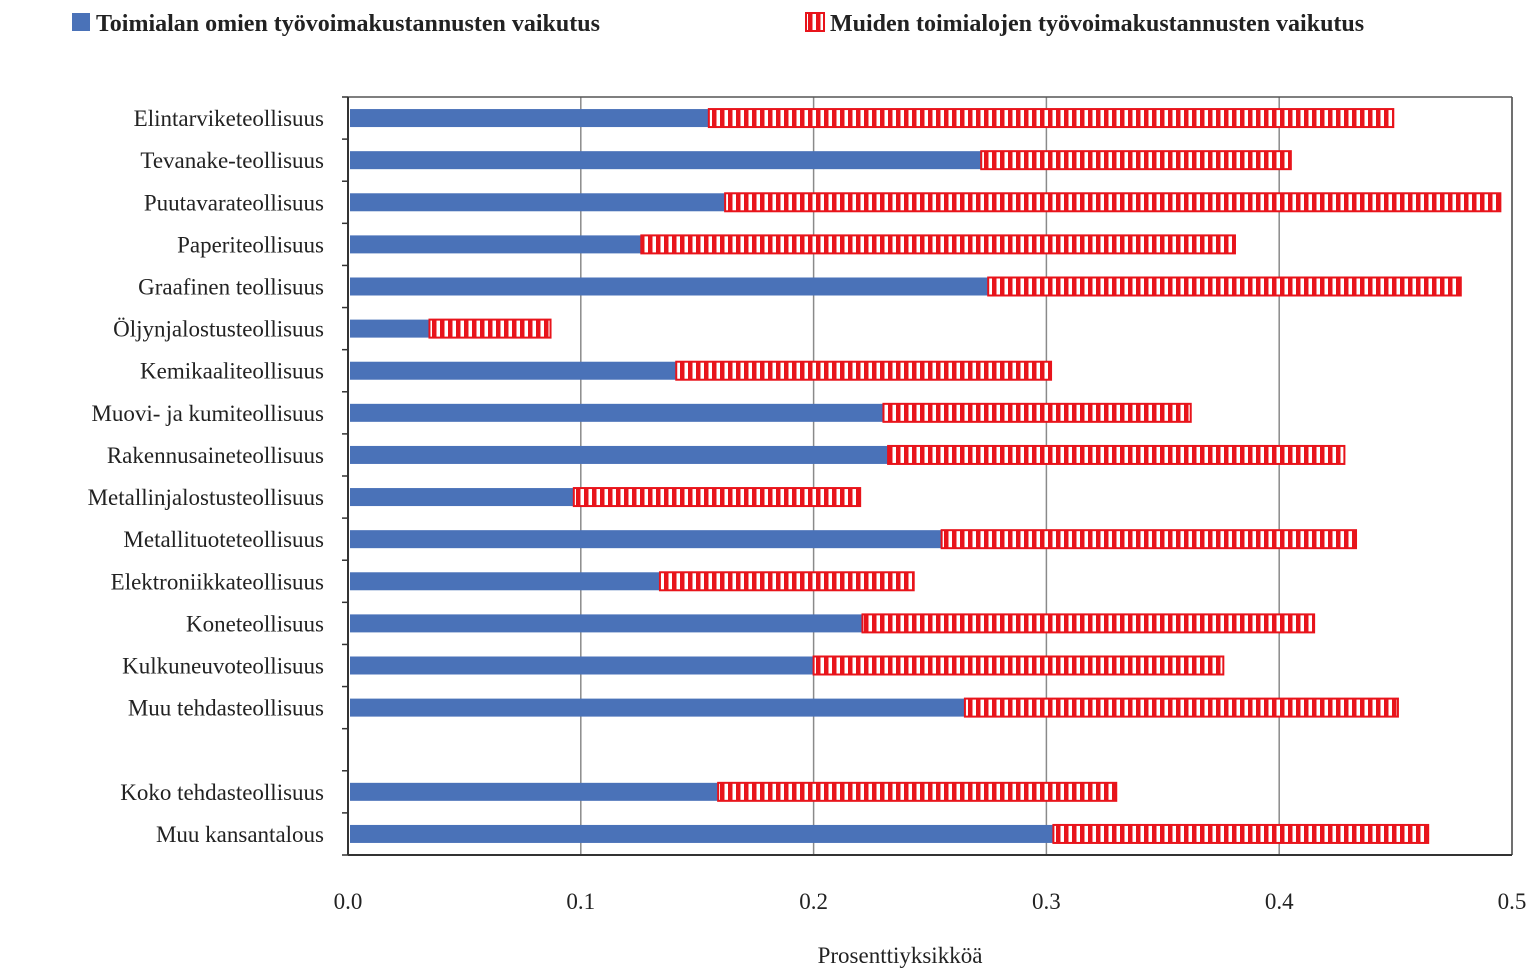 This screenshot has height=970, width=1534. I want to click on x-tick-label-0: 0.0, so click(348, 901).